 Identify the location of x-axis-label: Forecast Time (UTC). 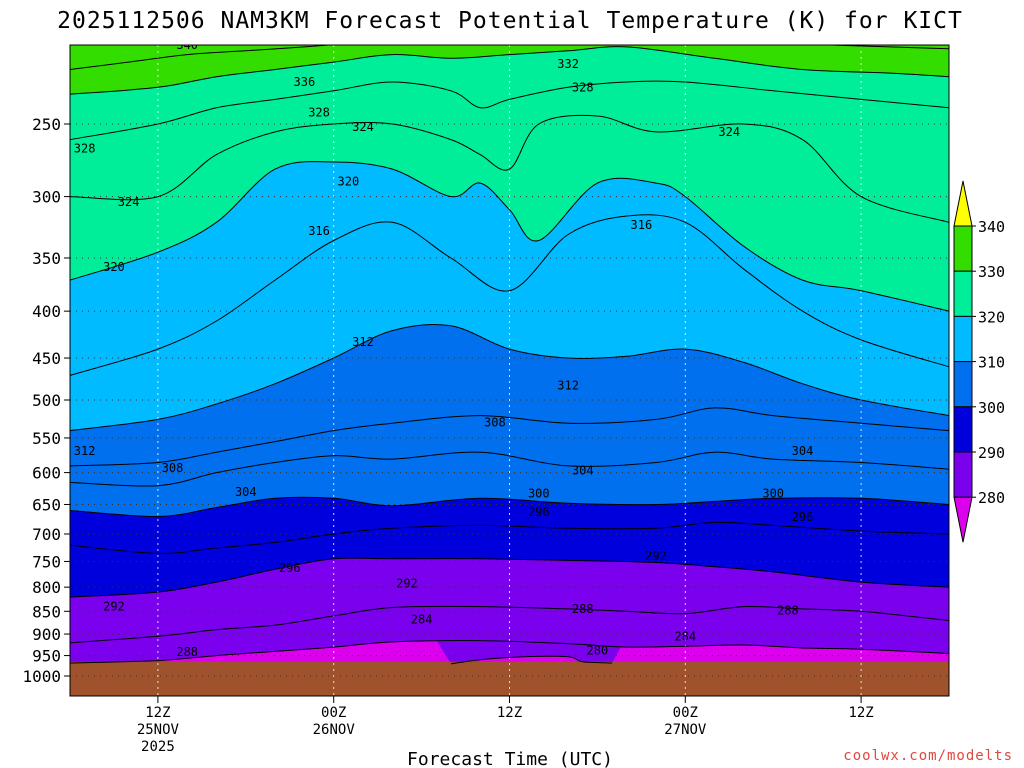
(510, 758).